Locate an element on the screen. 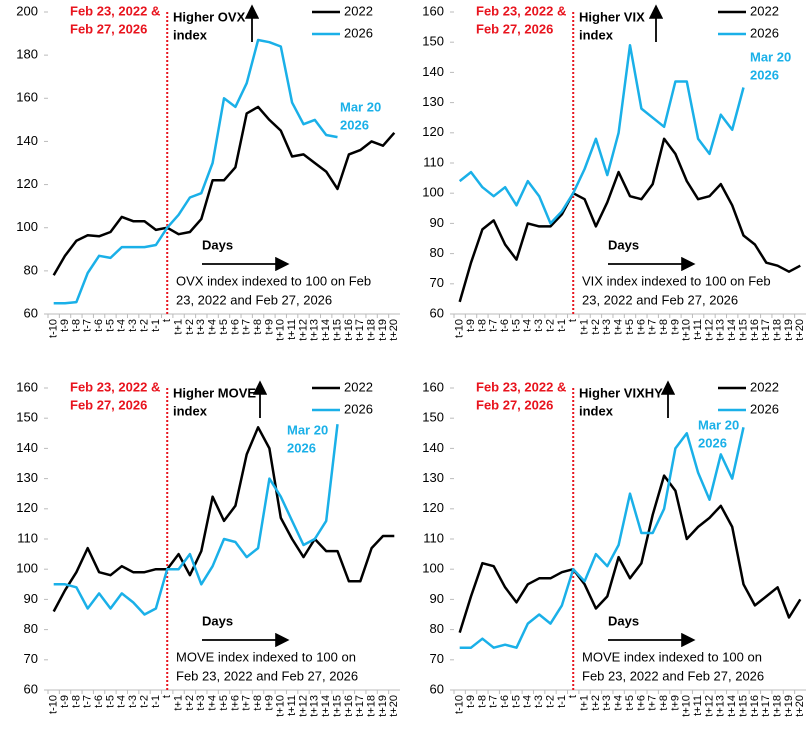 This screenshot has width=812, height=736. higher-label: Higher MOVE is located at coordinates (214, 392).